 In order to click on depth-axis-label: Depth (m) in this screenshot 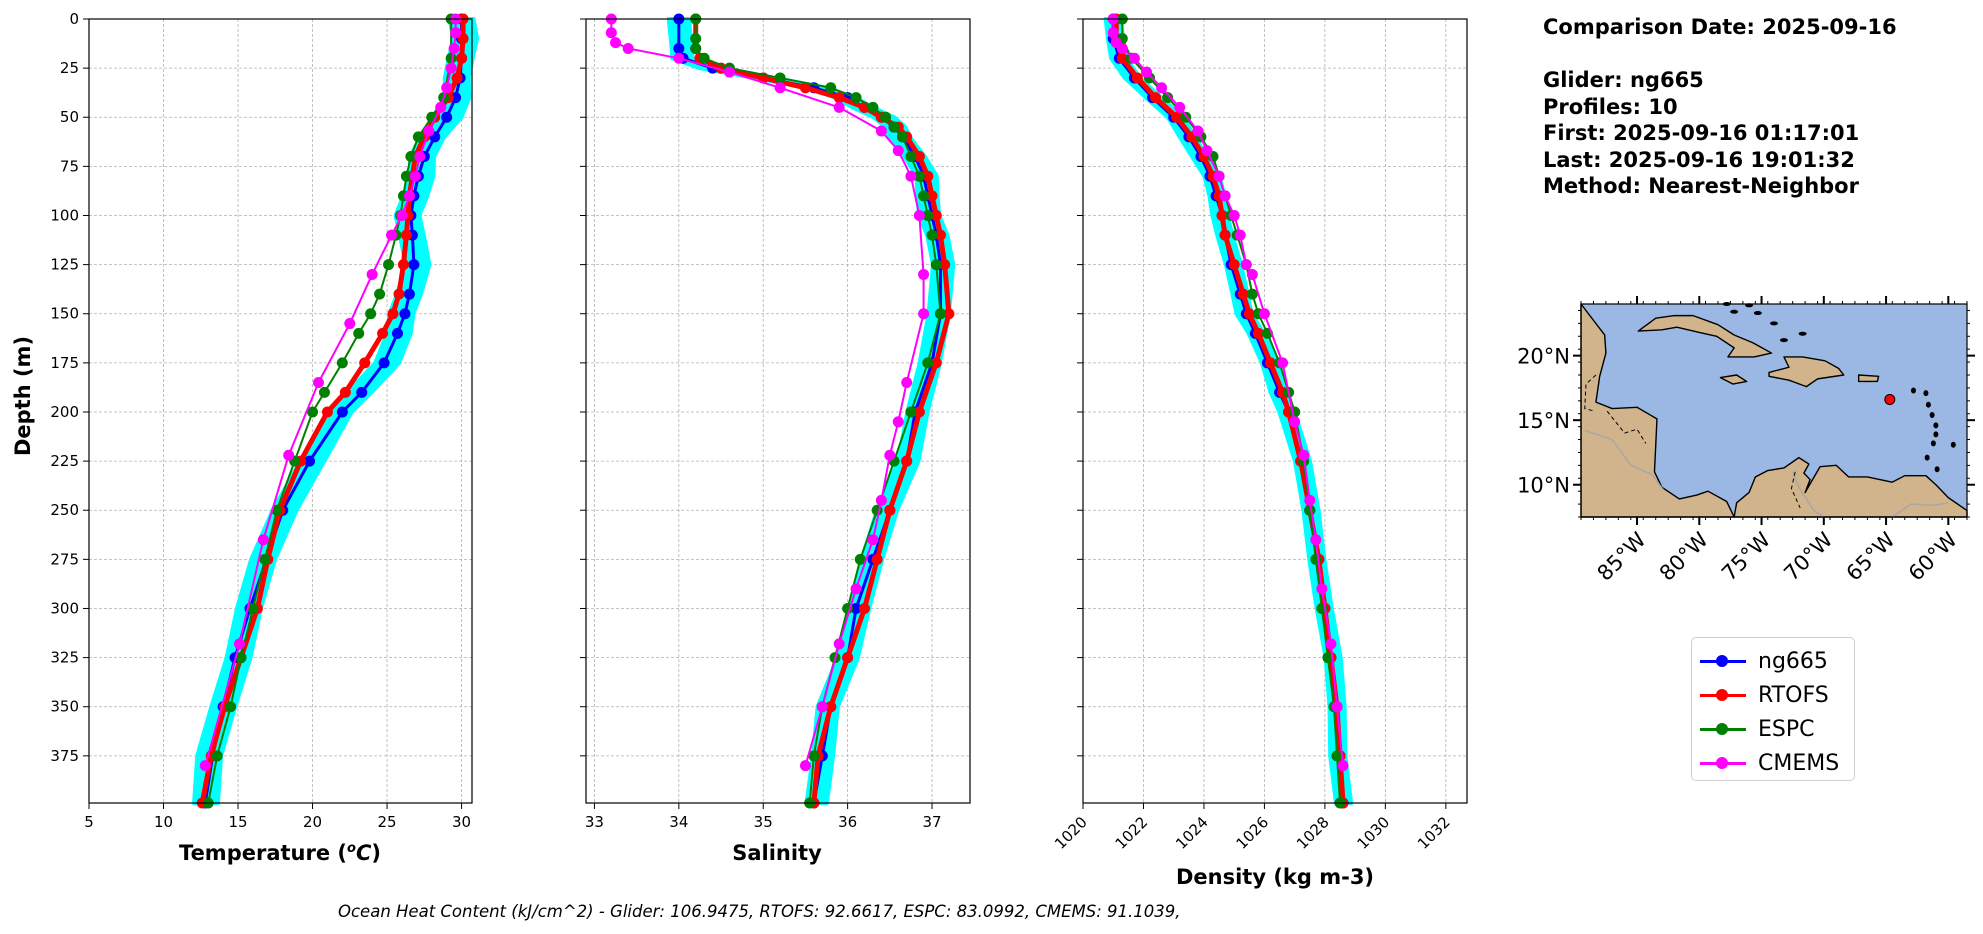, I will do `click(23, 396)`.